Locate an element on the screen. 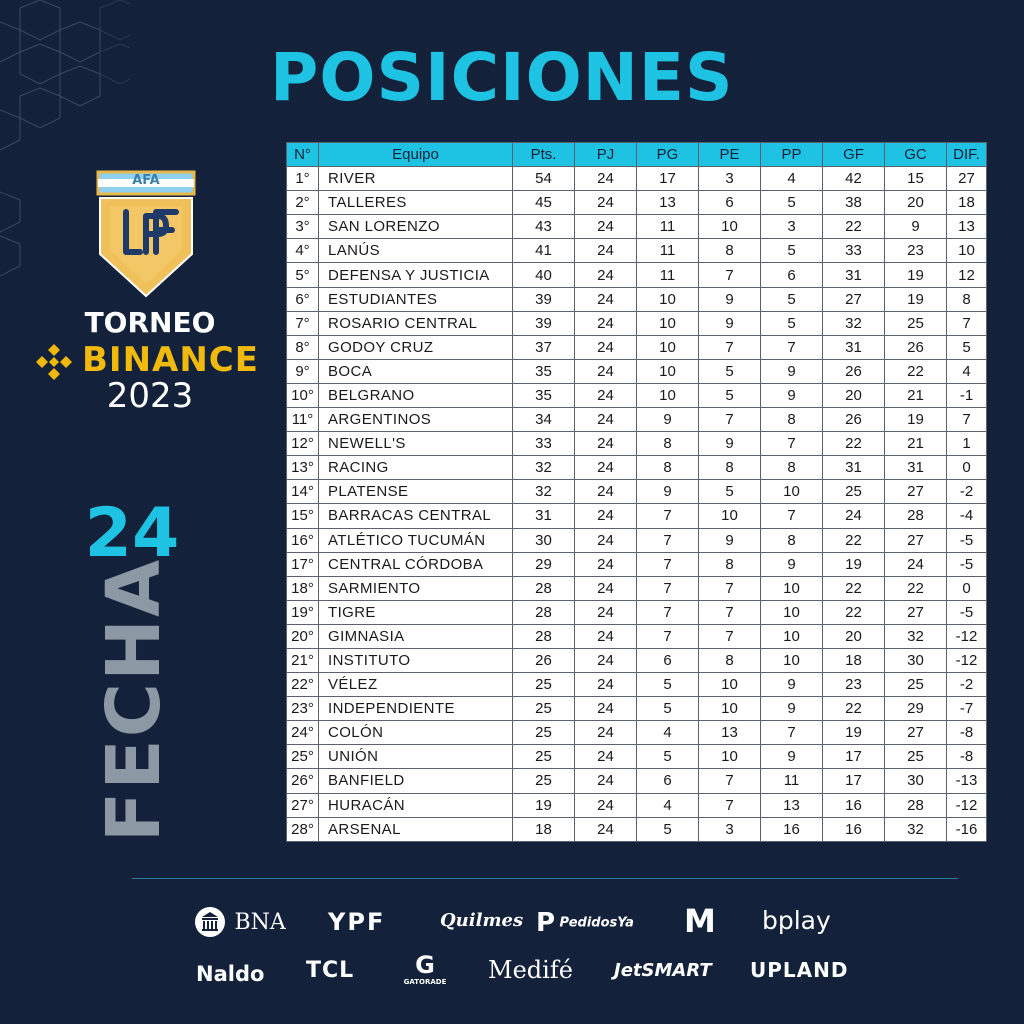 Image resolution: width=1024 pixels, height=1024 pixels. cell-goal-diff: -16 is located at coordinates (966, 829).